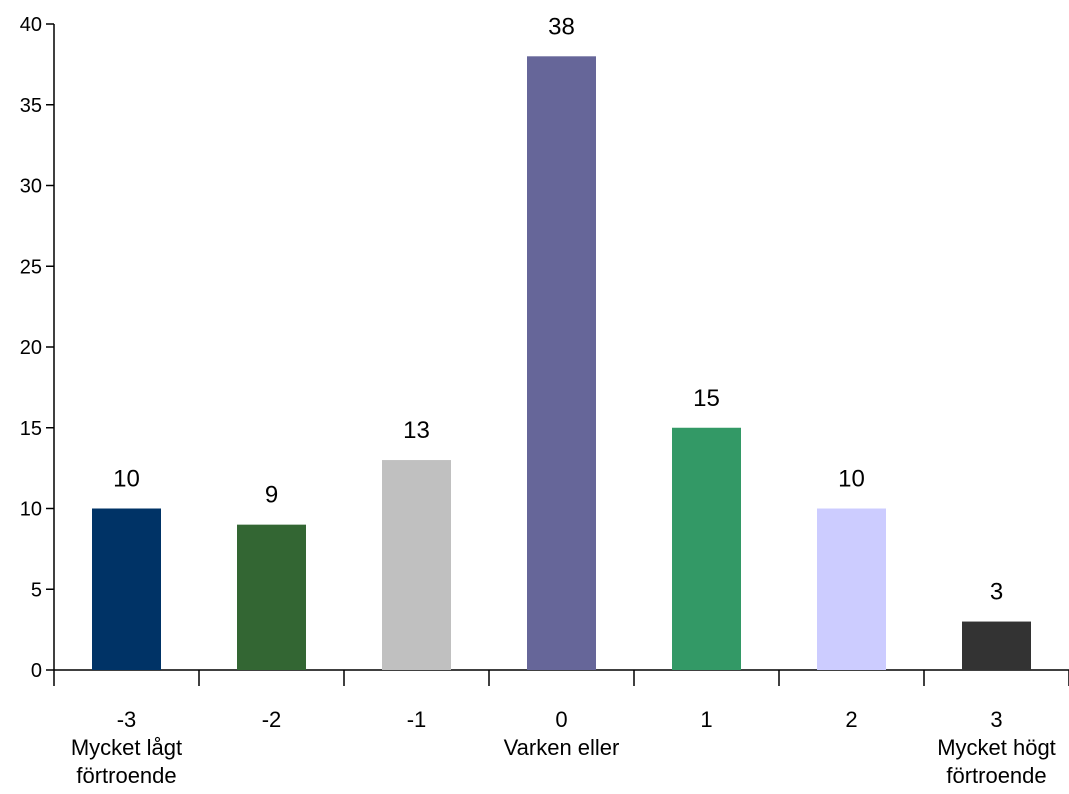 The image size is (1069, 794). What do you see at coordinates (996, 592) in the screenshot?
I see `data-label: 3` at bounding box center [996, 592].